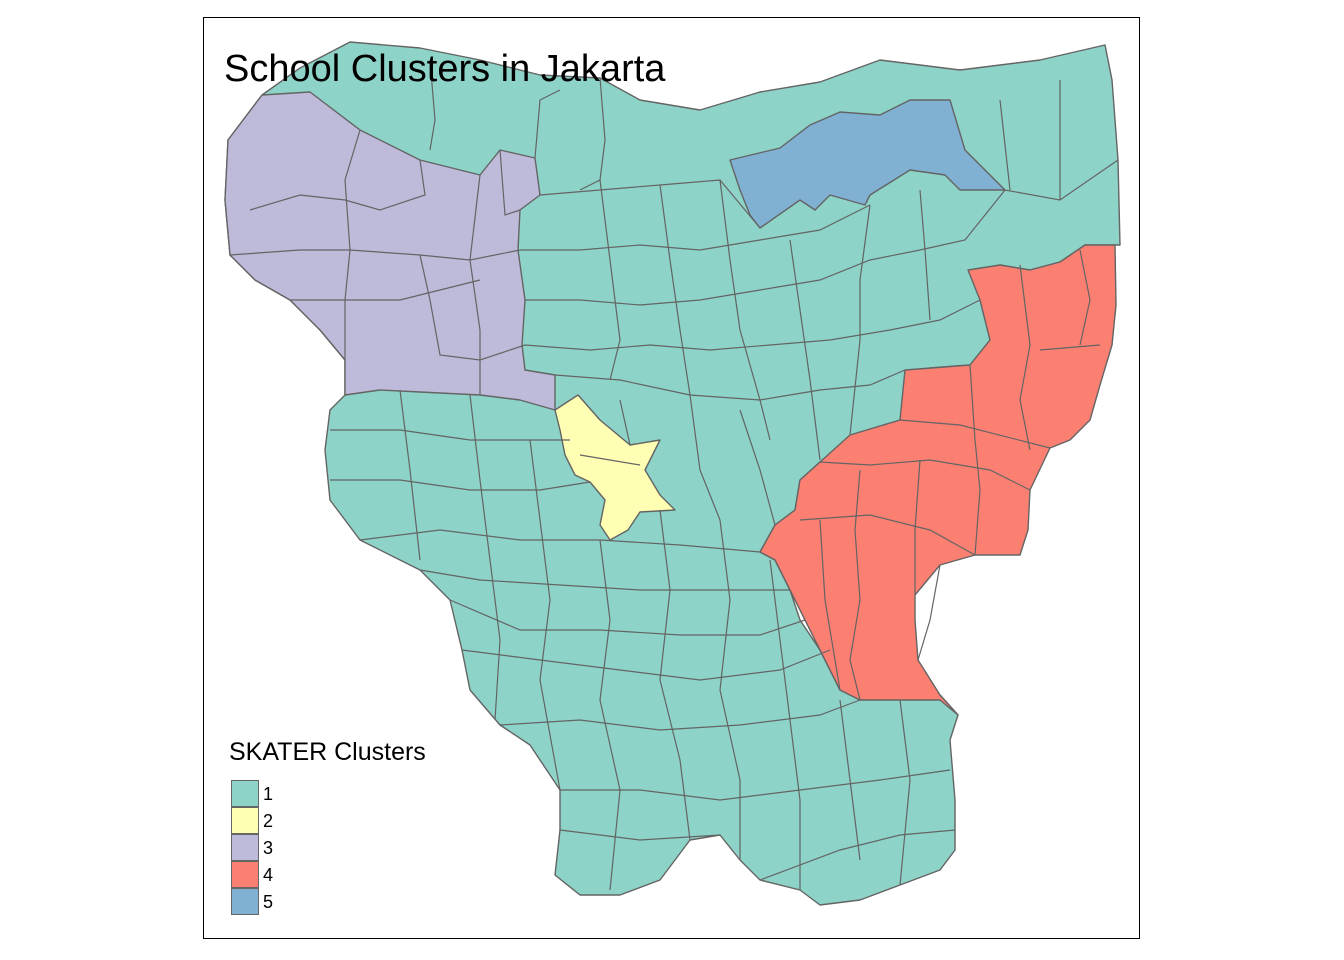 The image size is (1344, 960). Describe the element at coordinates (268, 902) in the screenshot. I see `legend-label: 5` at that location.